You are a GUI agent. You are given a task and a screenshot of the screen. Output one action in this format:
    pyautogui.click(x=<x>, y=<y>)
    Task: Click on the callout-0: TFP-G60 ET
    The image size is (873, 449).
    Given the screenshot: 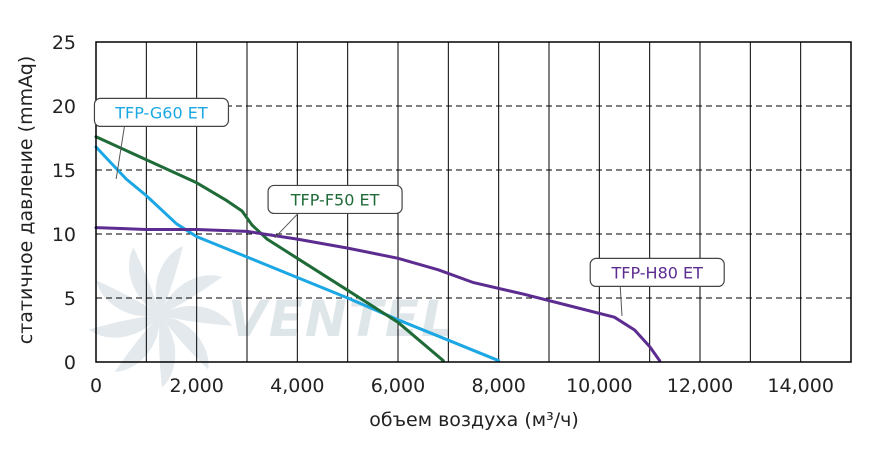 What is the action you would take?
    pyautogui.click(x=161, y=138)
    